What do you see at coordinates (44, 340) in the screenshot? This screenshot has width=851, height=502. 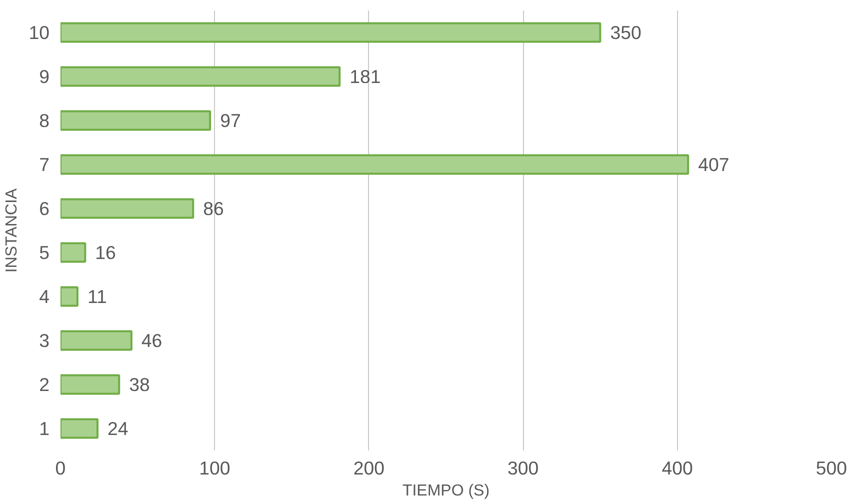 I see `y-tick-label: 3` at bounding box center [44, 340].